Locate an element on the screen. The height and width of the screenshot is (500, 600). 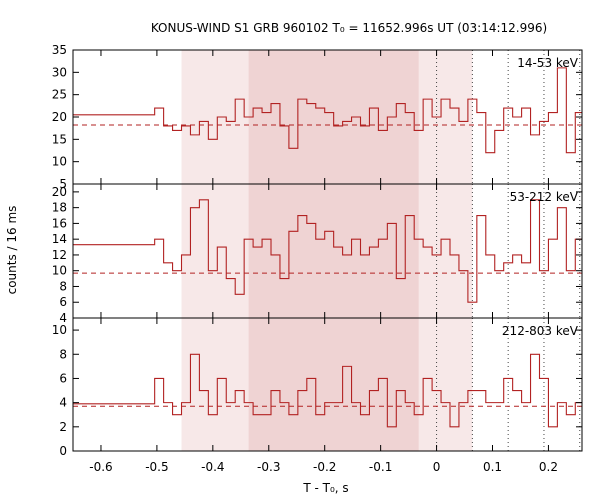
x-axis-label: T - T₀, s is located at coordinates (325, 488).